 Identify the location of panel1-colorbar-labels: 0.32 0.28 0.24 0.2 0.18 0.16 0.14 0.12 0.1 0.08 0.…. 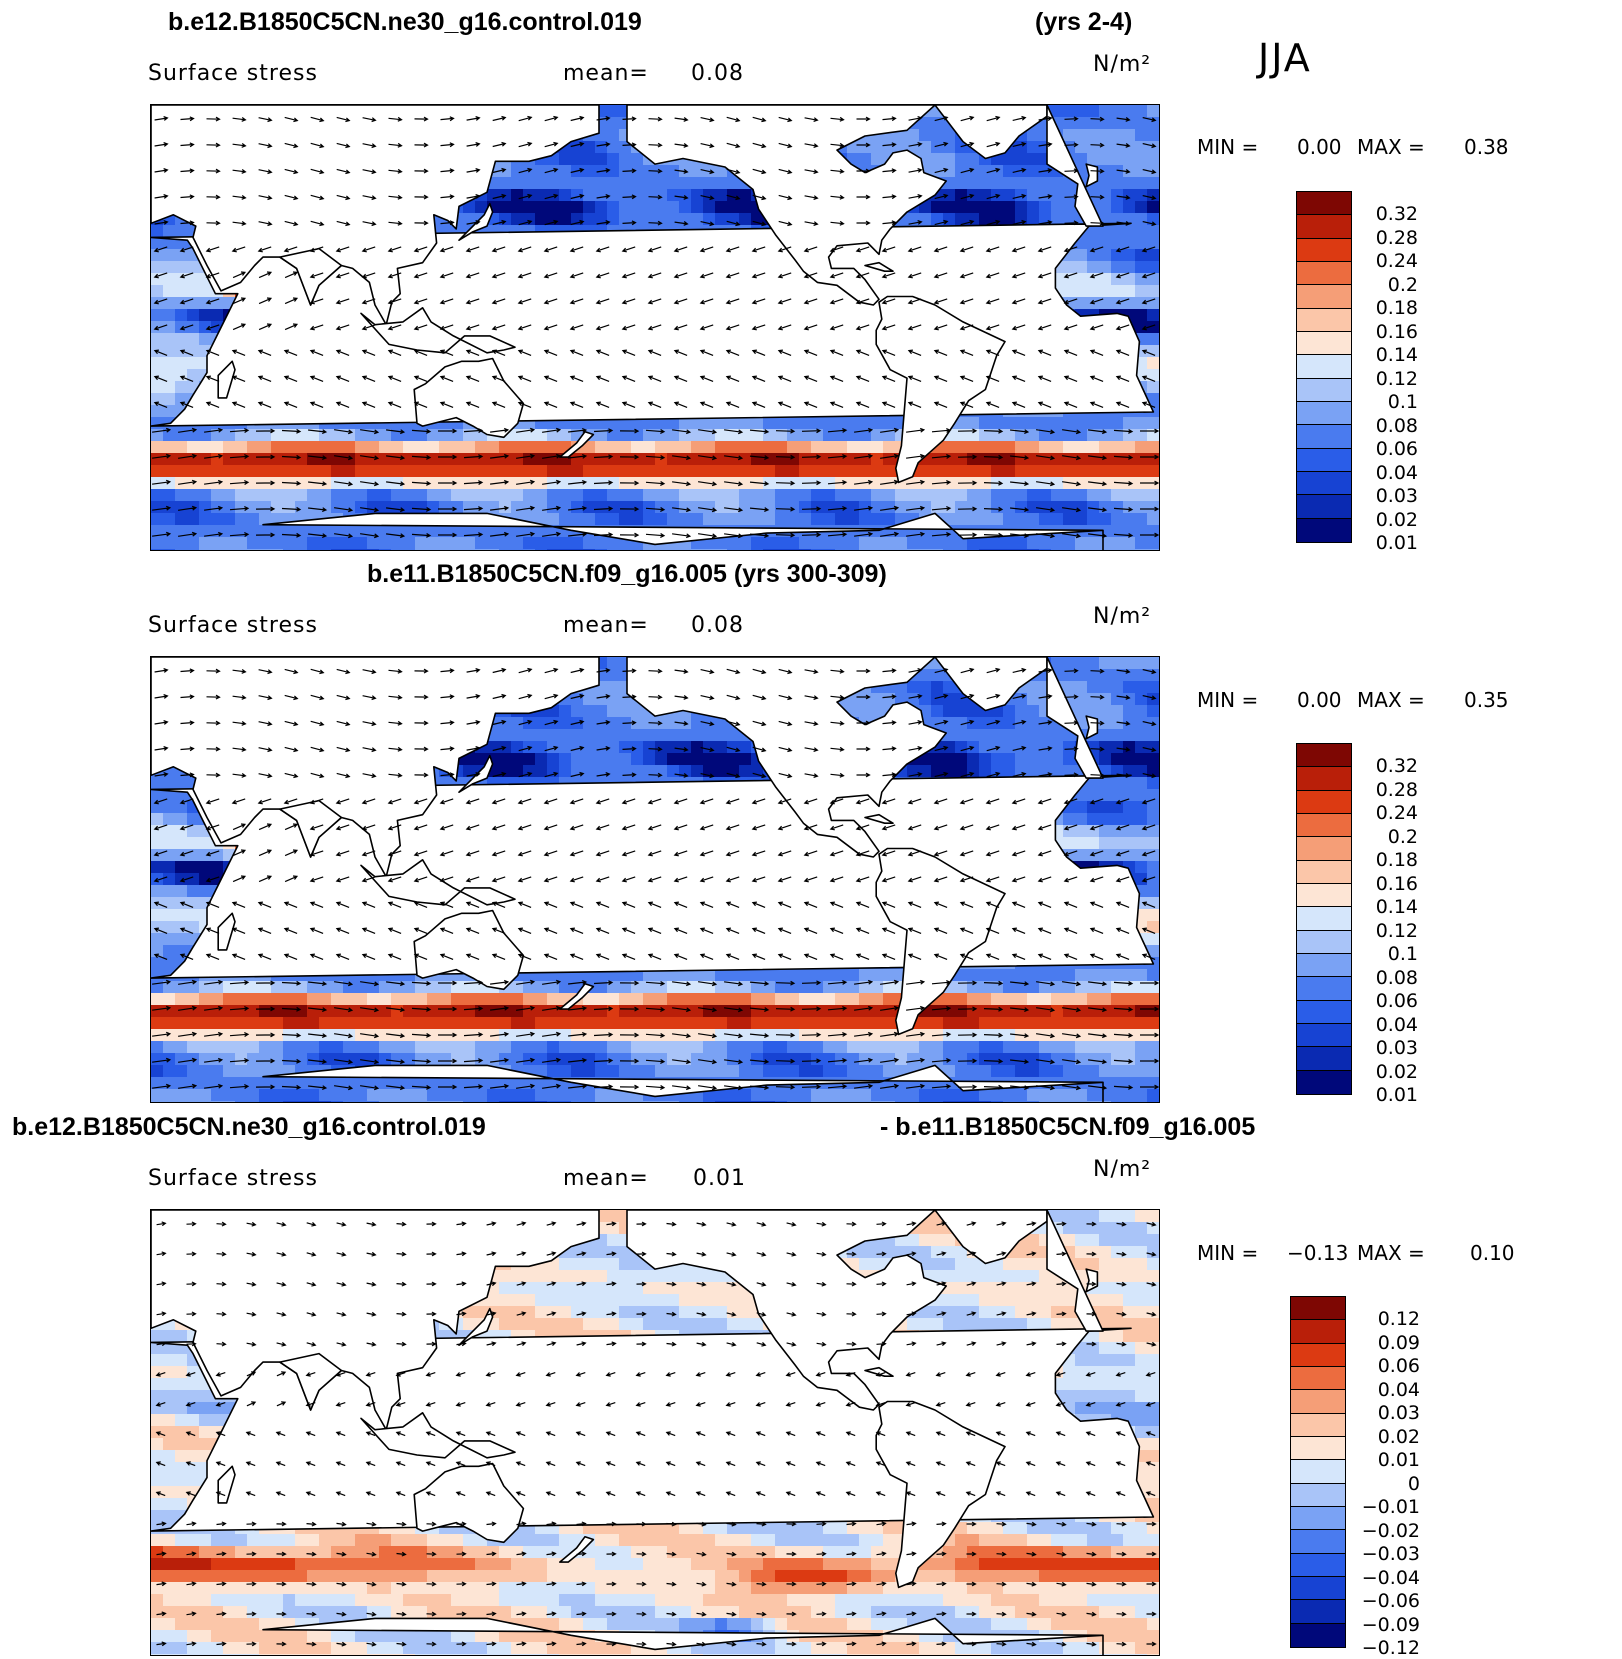
(1389, 372).